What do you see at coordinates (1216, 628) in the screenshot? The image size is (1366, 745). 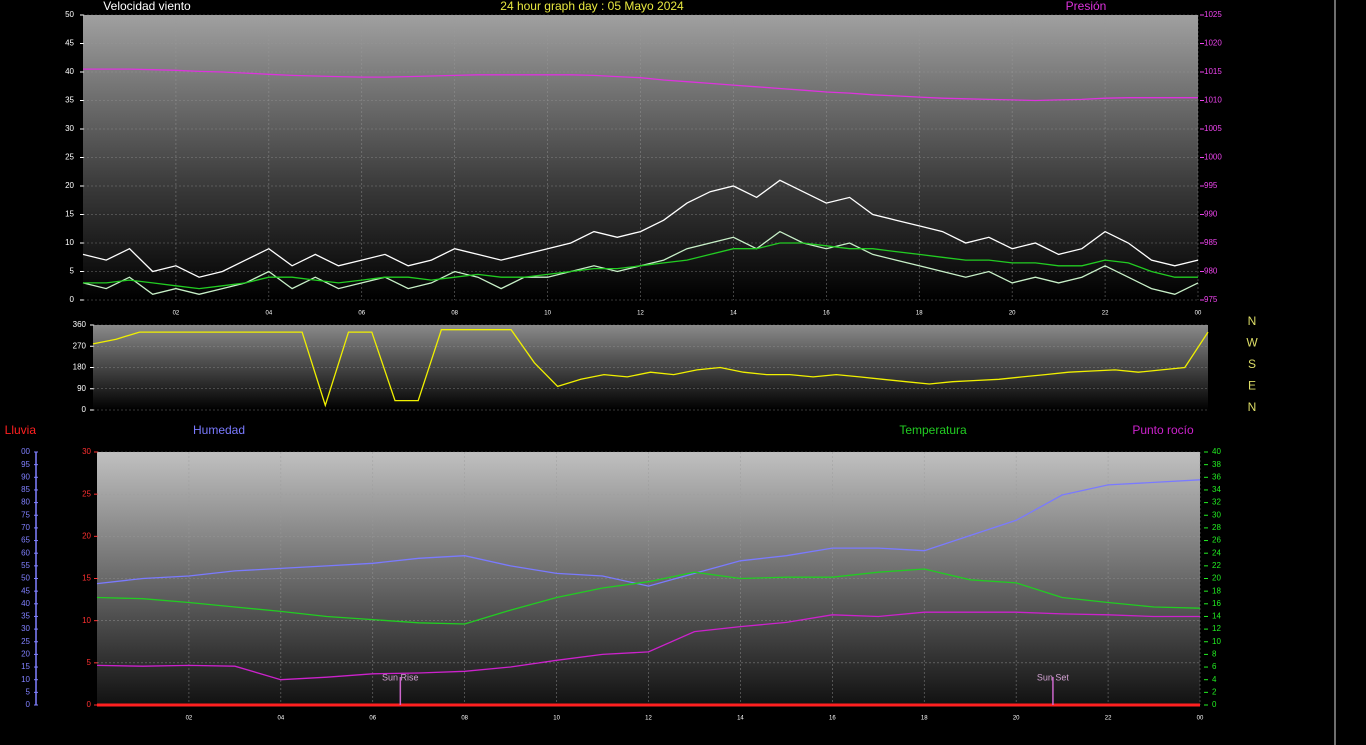 I see `y2-tick-label: 12` at bounding box center [1216, 628].